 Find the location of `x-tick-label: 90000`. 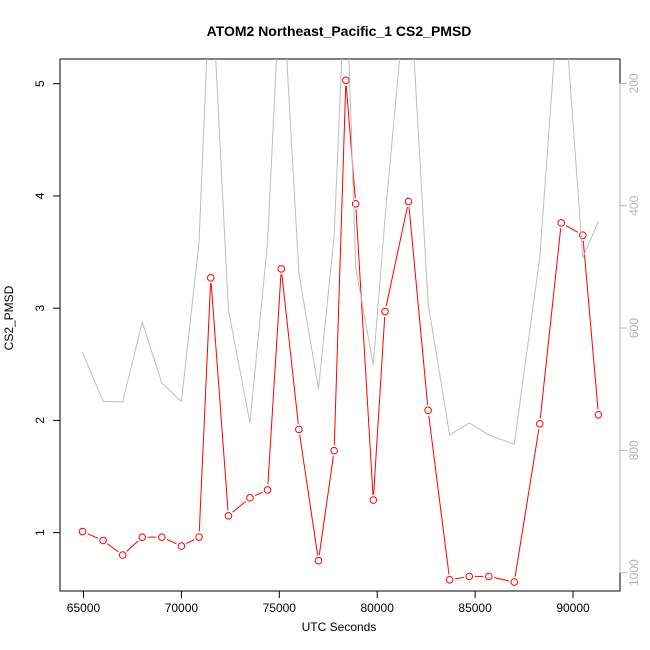

x-tick-label: 90000 is located at coordinates (573, 608).